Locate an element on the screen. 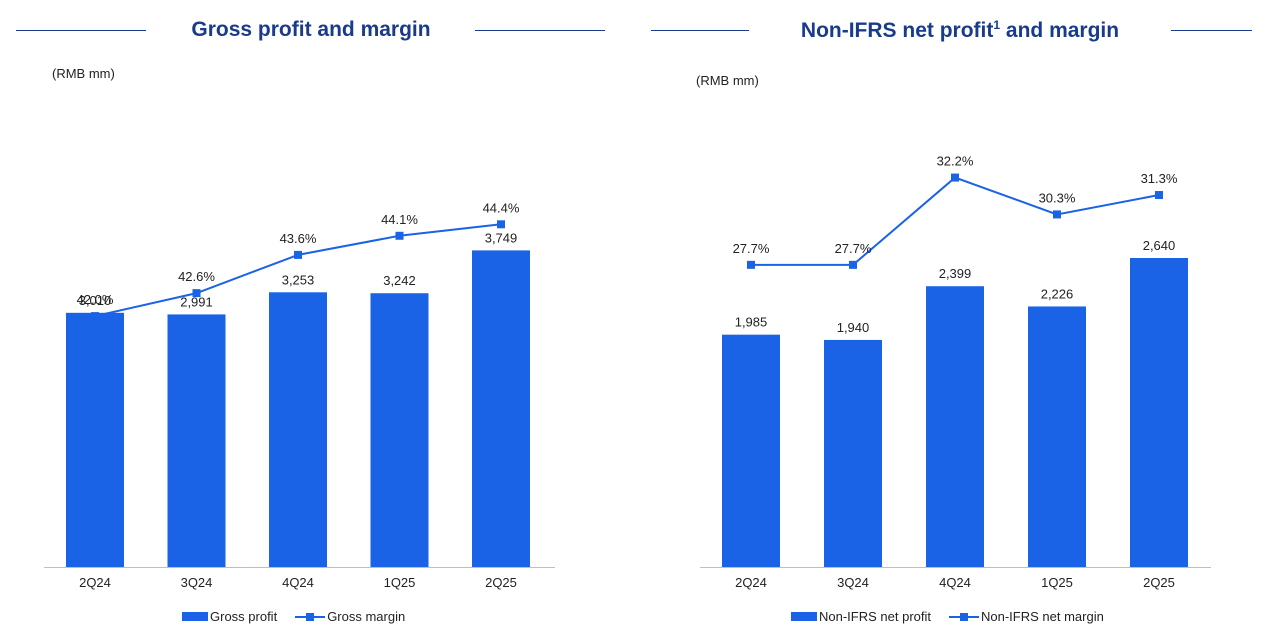 This screenshot has height=642, width=1275. bar-value-label: 2,226 is located at coordinates (1057, 293).